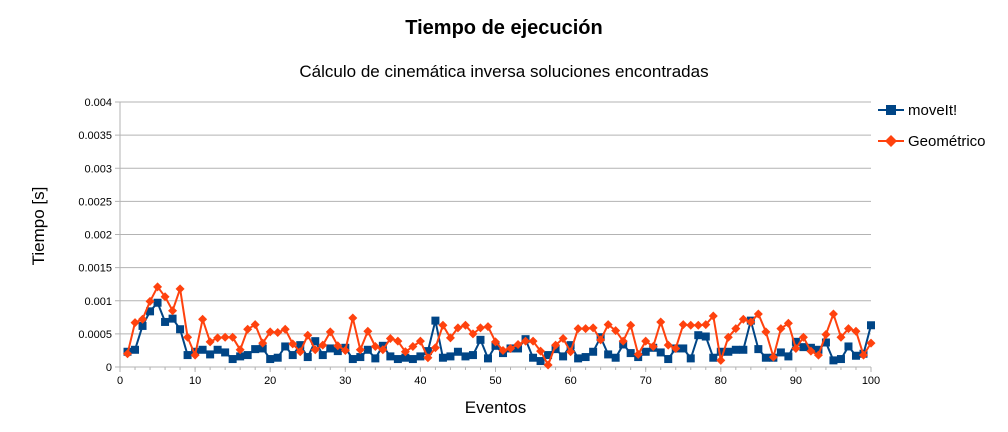 Image resolution: width=1008 pixels, height=432 pixels. I want to click on x-tick-label: 100, so click(871, 381).